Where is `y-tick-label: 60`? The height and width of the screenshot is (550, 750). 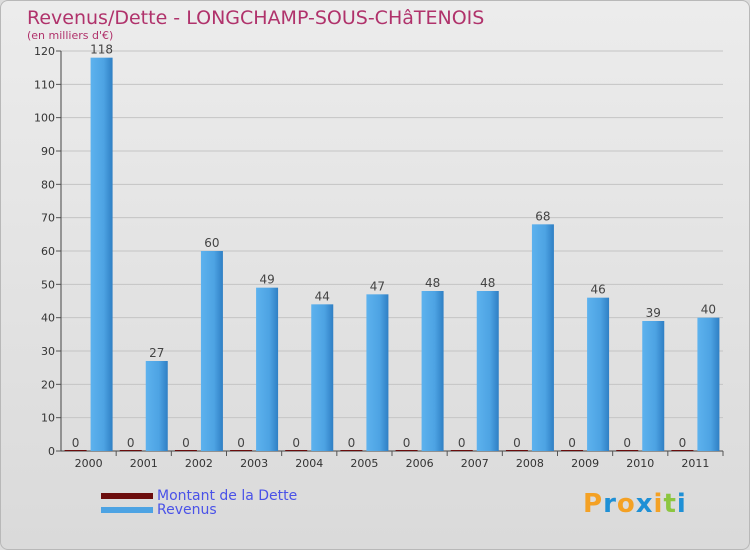 y-tick-label: 60 is located at coordinates (48, 251).